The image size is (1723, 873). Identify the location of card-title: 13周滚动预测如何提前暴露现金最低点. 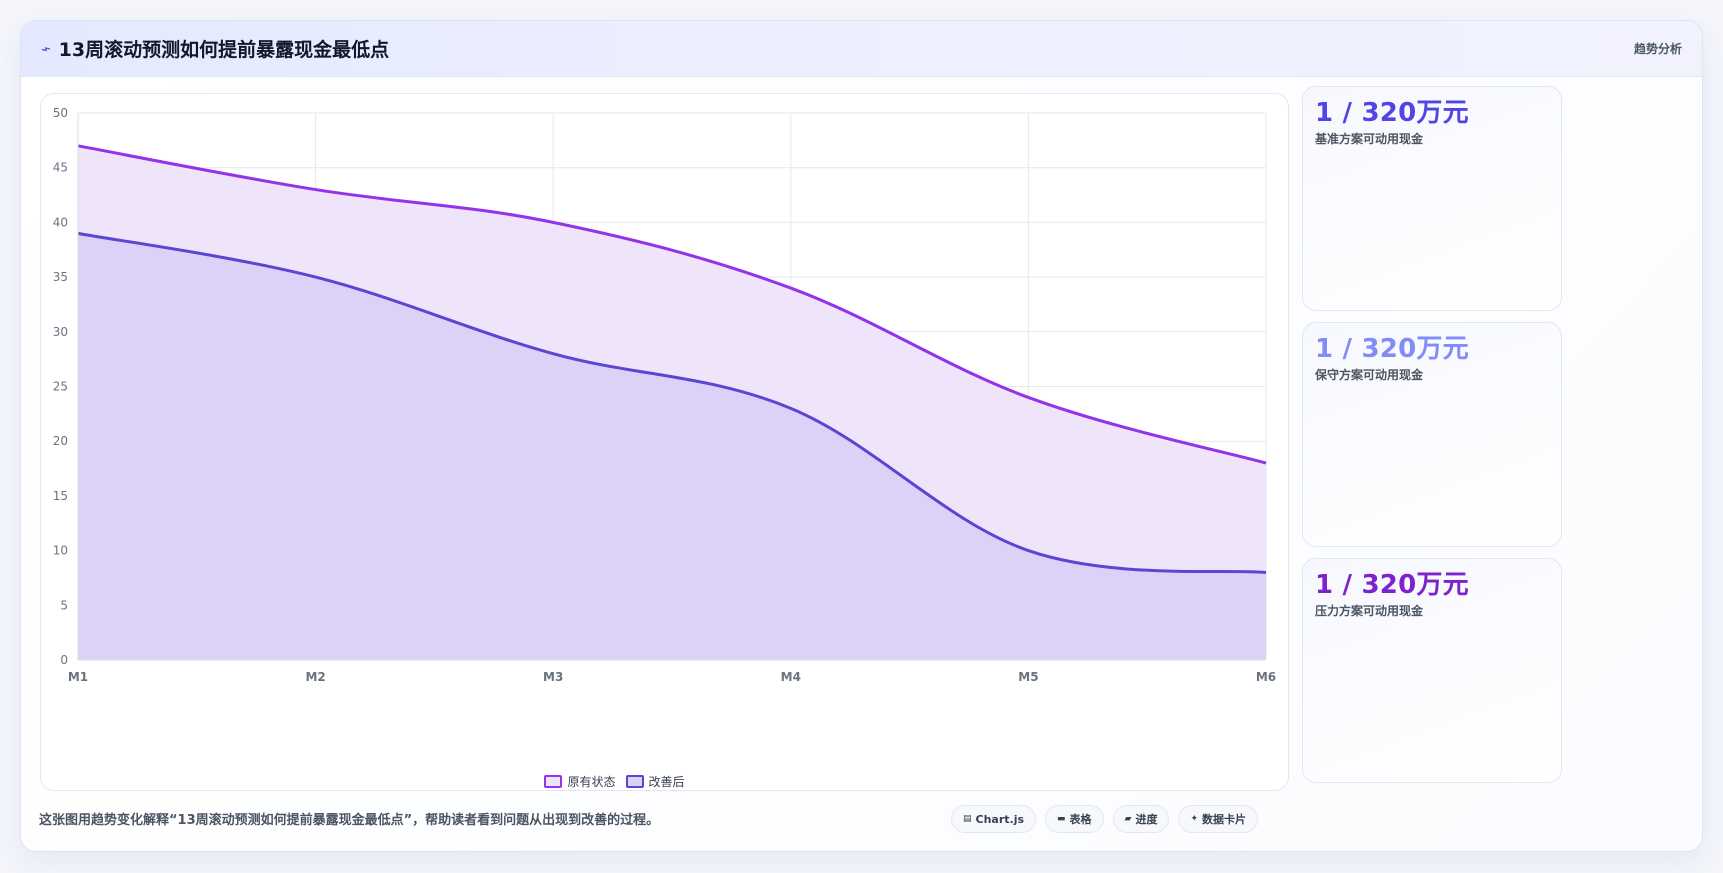
(224, 50).